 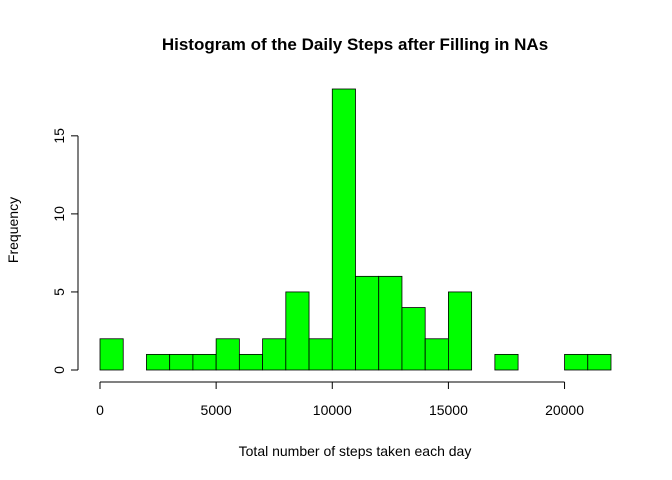 I want to click on y-tick-label: 0, so click(x=59, y=370).